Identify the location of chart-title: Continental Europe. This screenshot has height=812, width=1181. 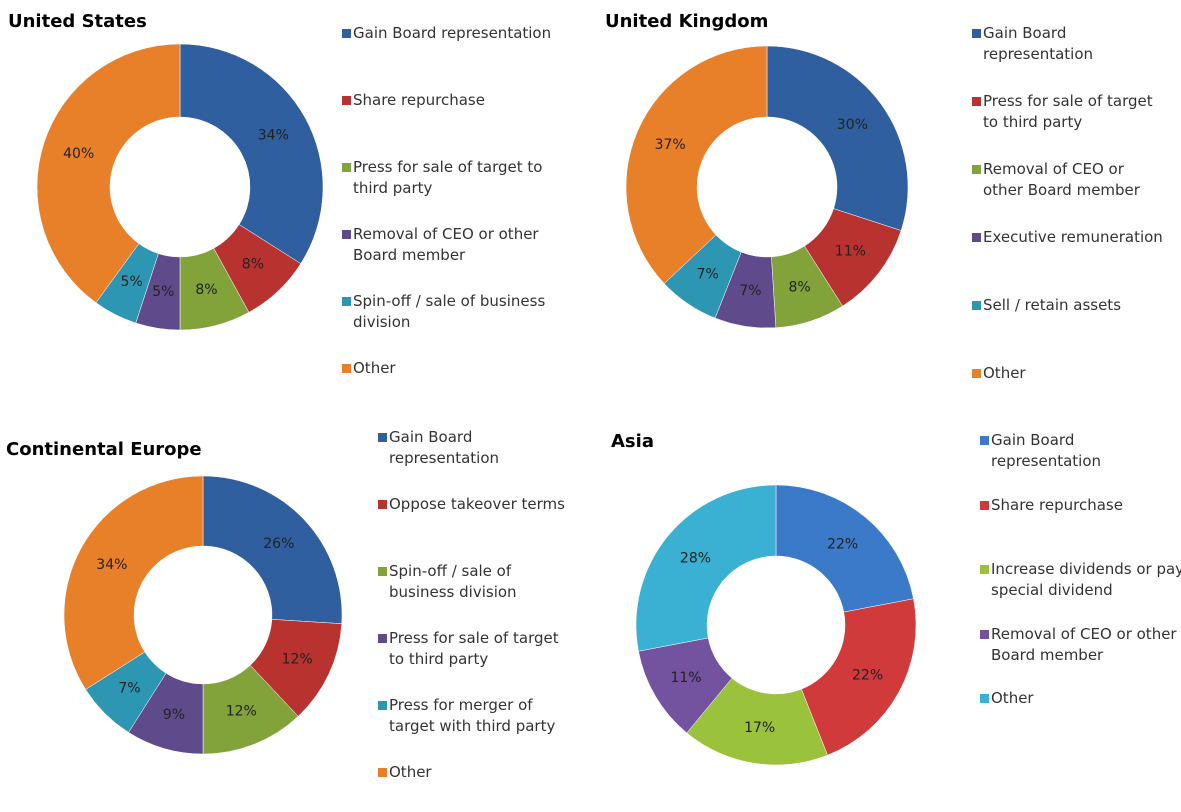
(104, 449).